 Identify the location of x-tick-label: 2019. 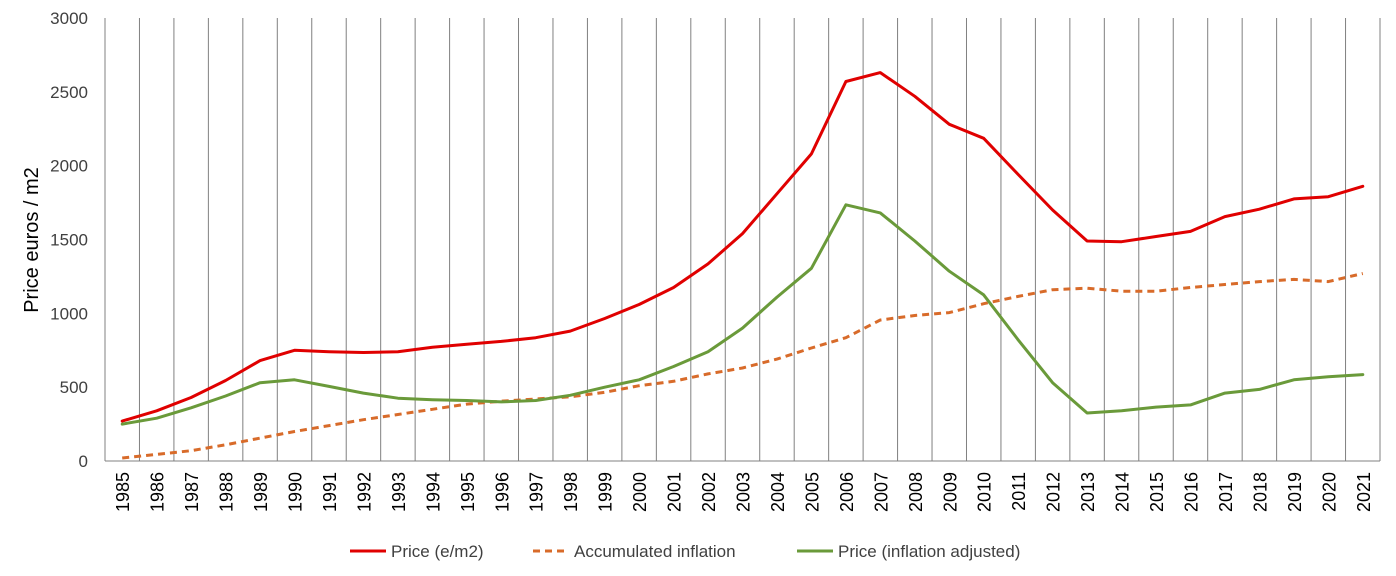
(1295, 492).